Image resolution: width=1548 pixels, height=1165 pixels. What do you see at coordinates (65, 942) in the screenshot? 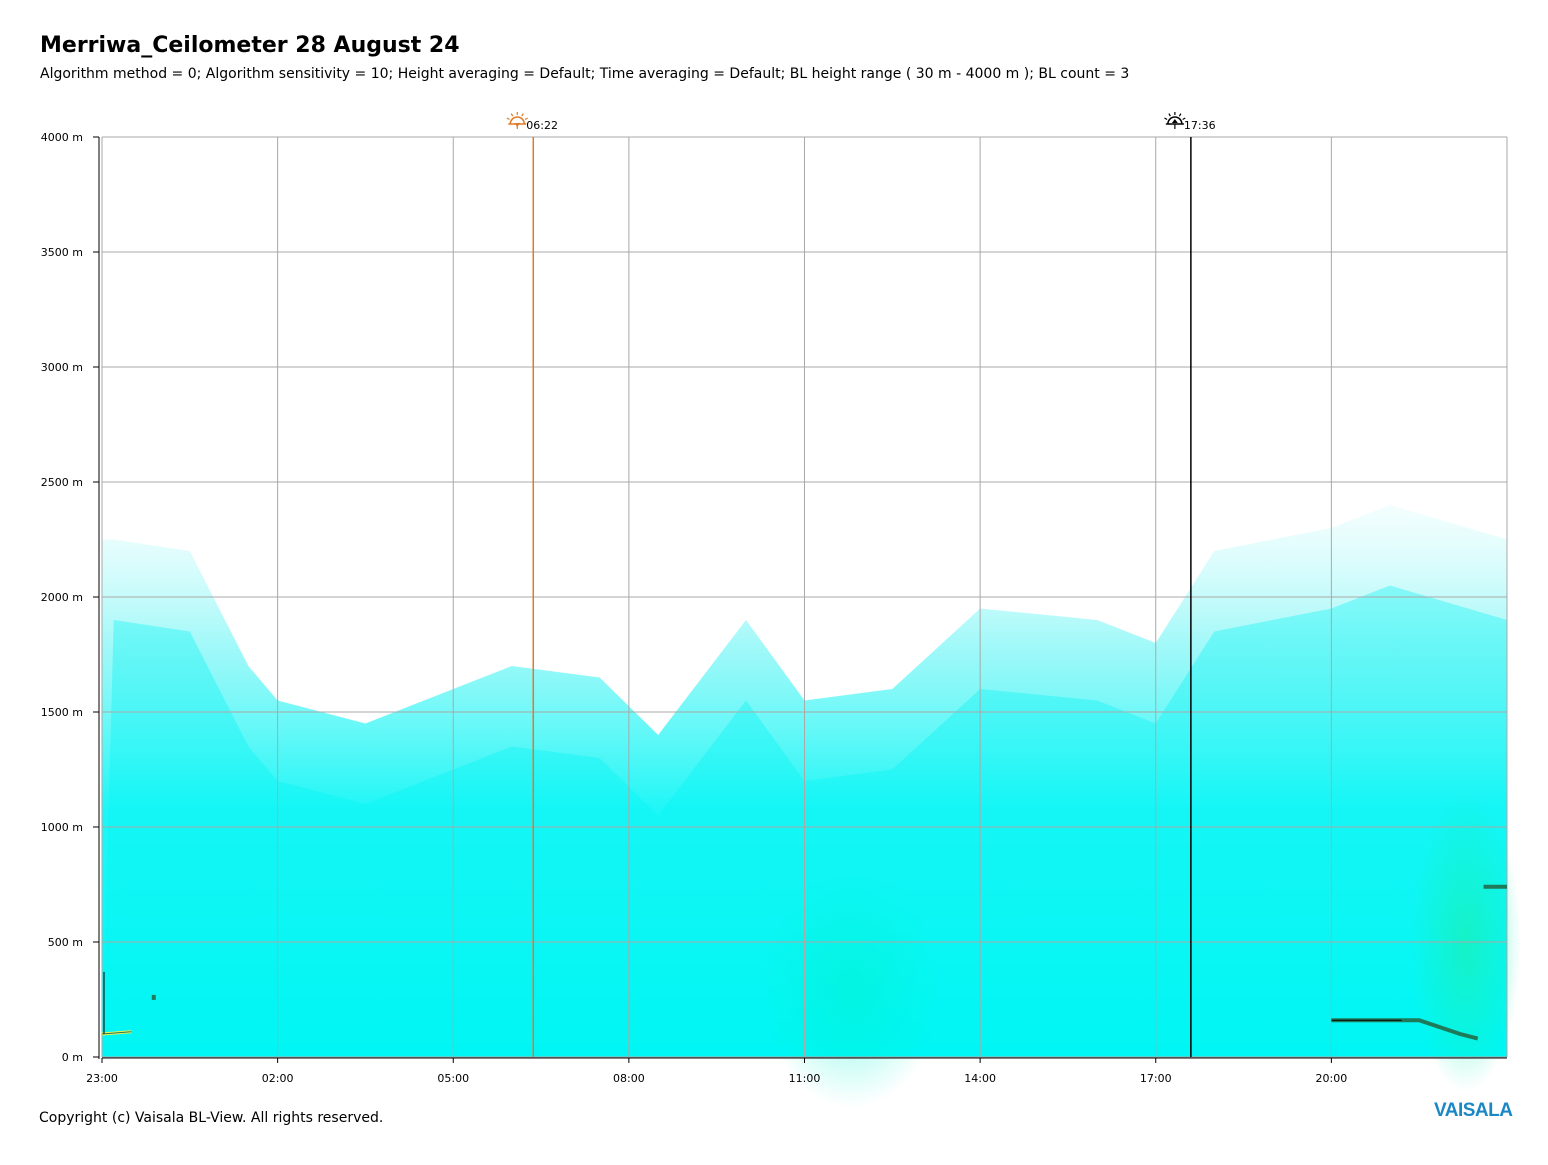
I see `y-tick-label: 500 m` at bounding box center [65, 942].